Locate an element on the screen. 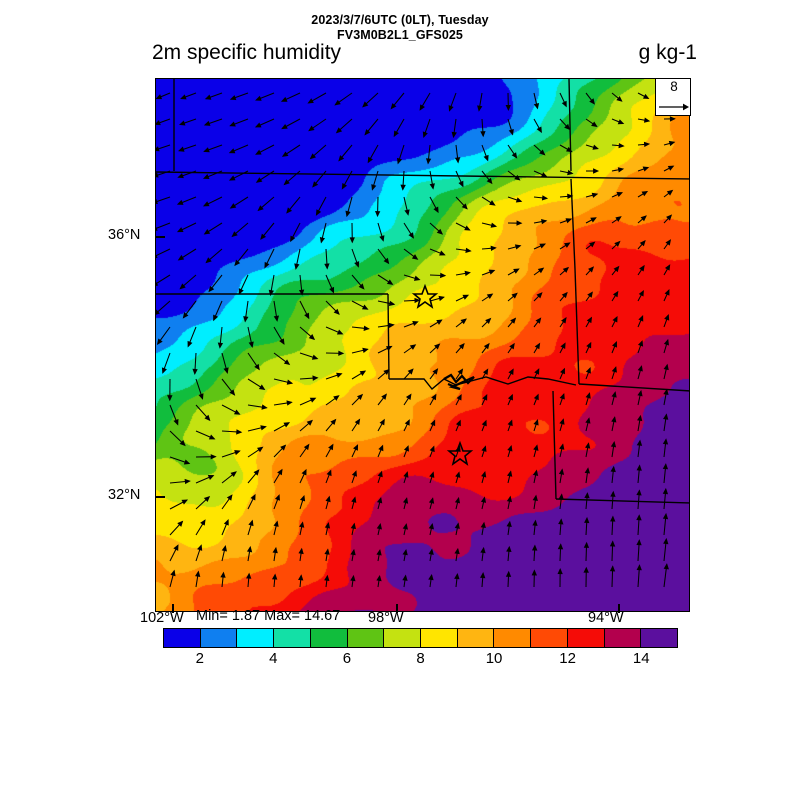 The width and height of the screenshot is (800, 800). colorbar is located at coordinates (420, 638).